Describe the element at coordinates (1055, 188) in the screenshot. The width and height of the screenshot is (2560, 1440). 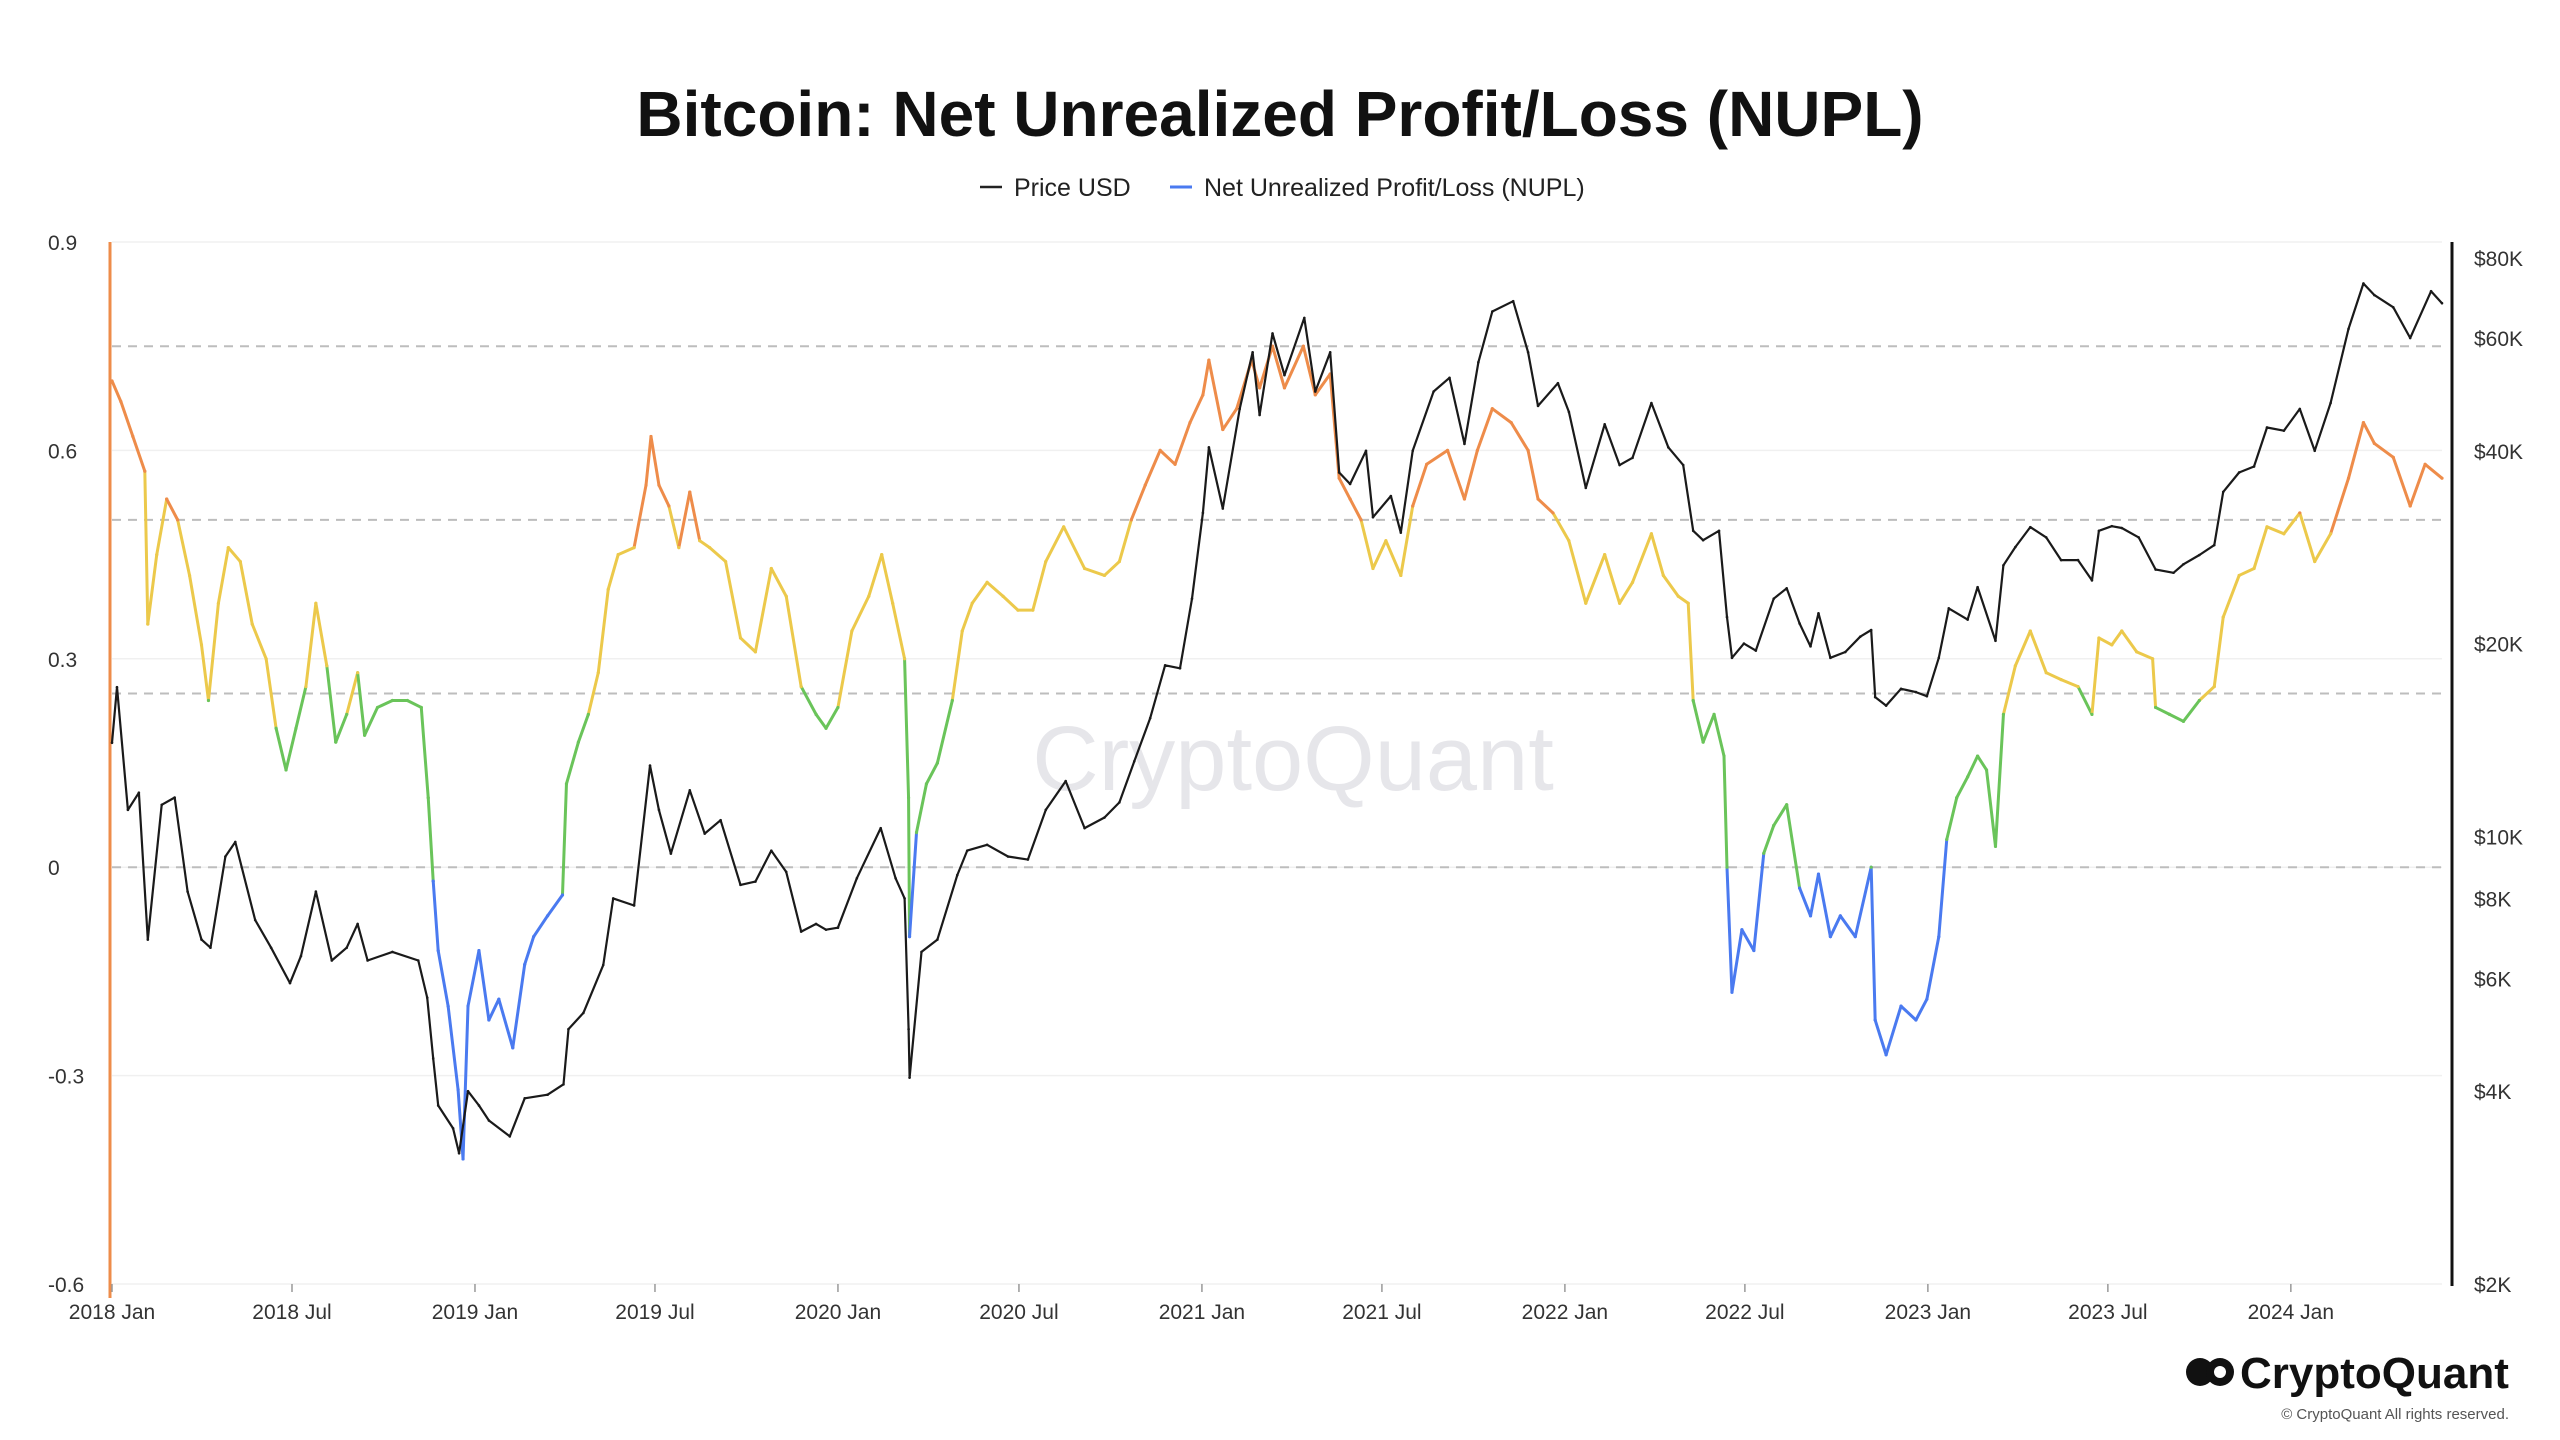
I see `legend-item-price: Price USD` at that location.